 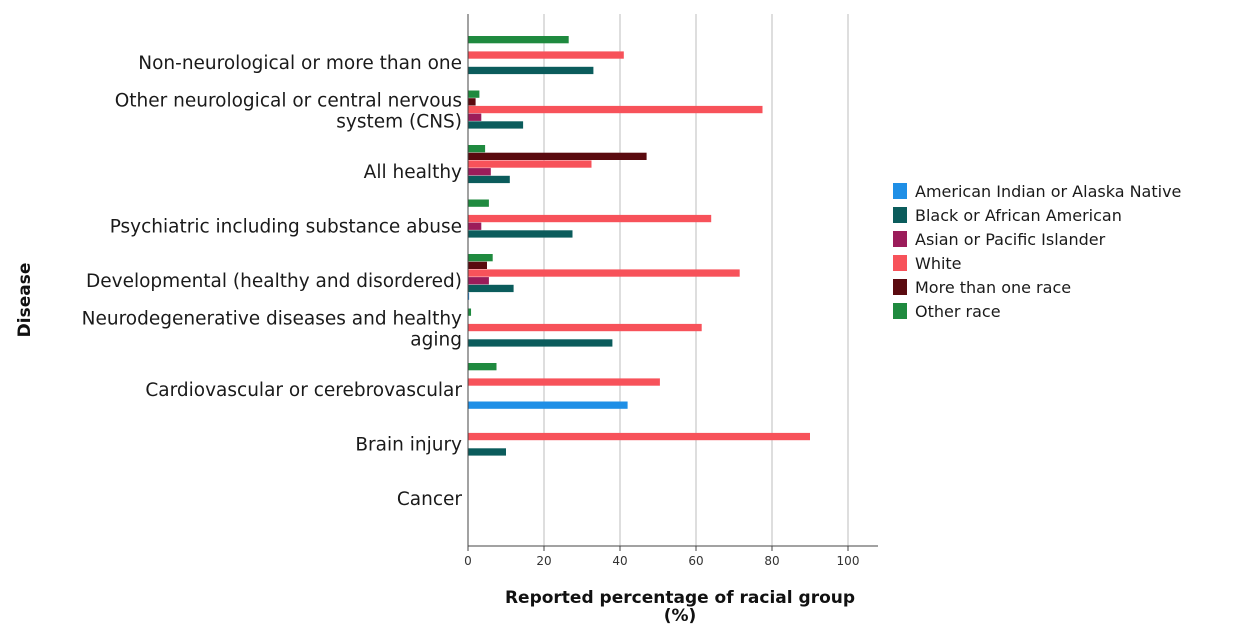 What do you see at coordinates (288, 101) in the screenshot?
I see `category-label-1: Other neurological or central nervous` at bounding box center [288, 101].